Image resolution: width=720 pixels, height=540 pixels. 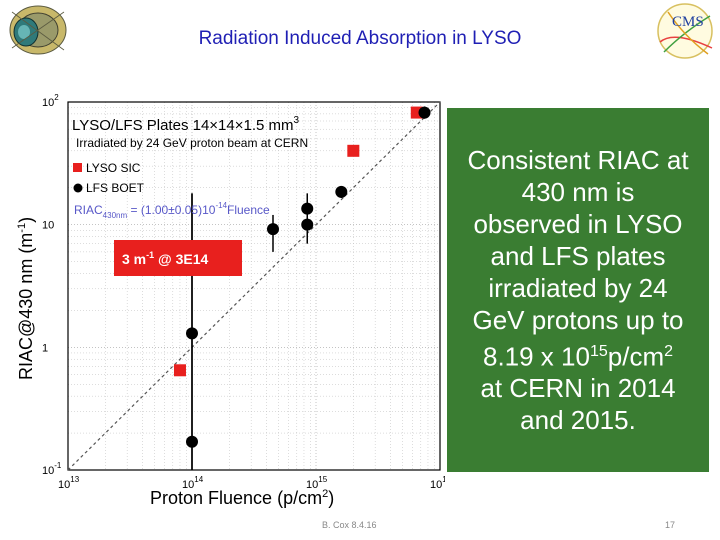 I want to click on cms-logo: CMS, so click(x=685, y=31).